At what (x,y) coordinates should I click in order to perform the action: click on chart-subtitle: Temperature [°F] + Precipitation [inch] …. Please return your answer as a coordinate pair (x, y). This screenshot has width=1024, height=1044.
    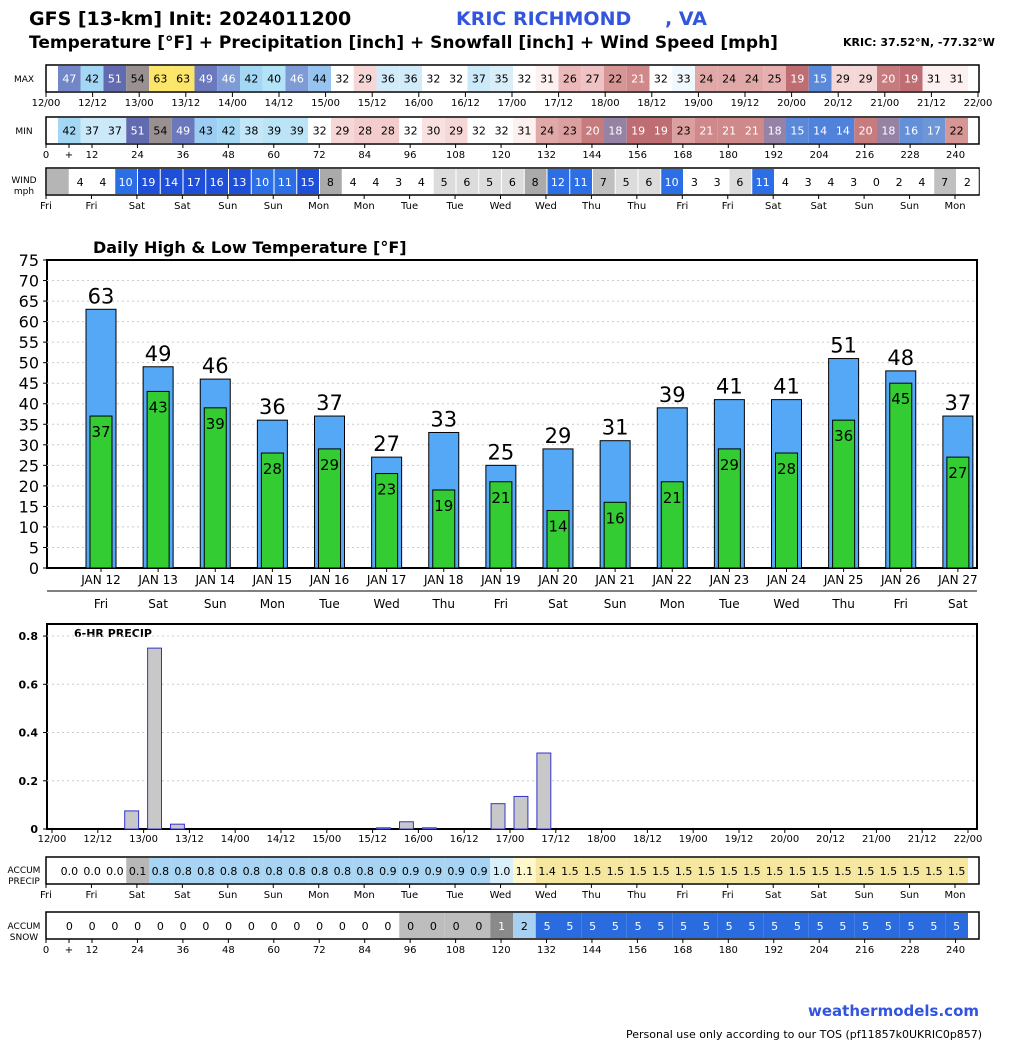
    Looking at the image, I should click on (403, 43).